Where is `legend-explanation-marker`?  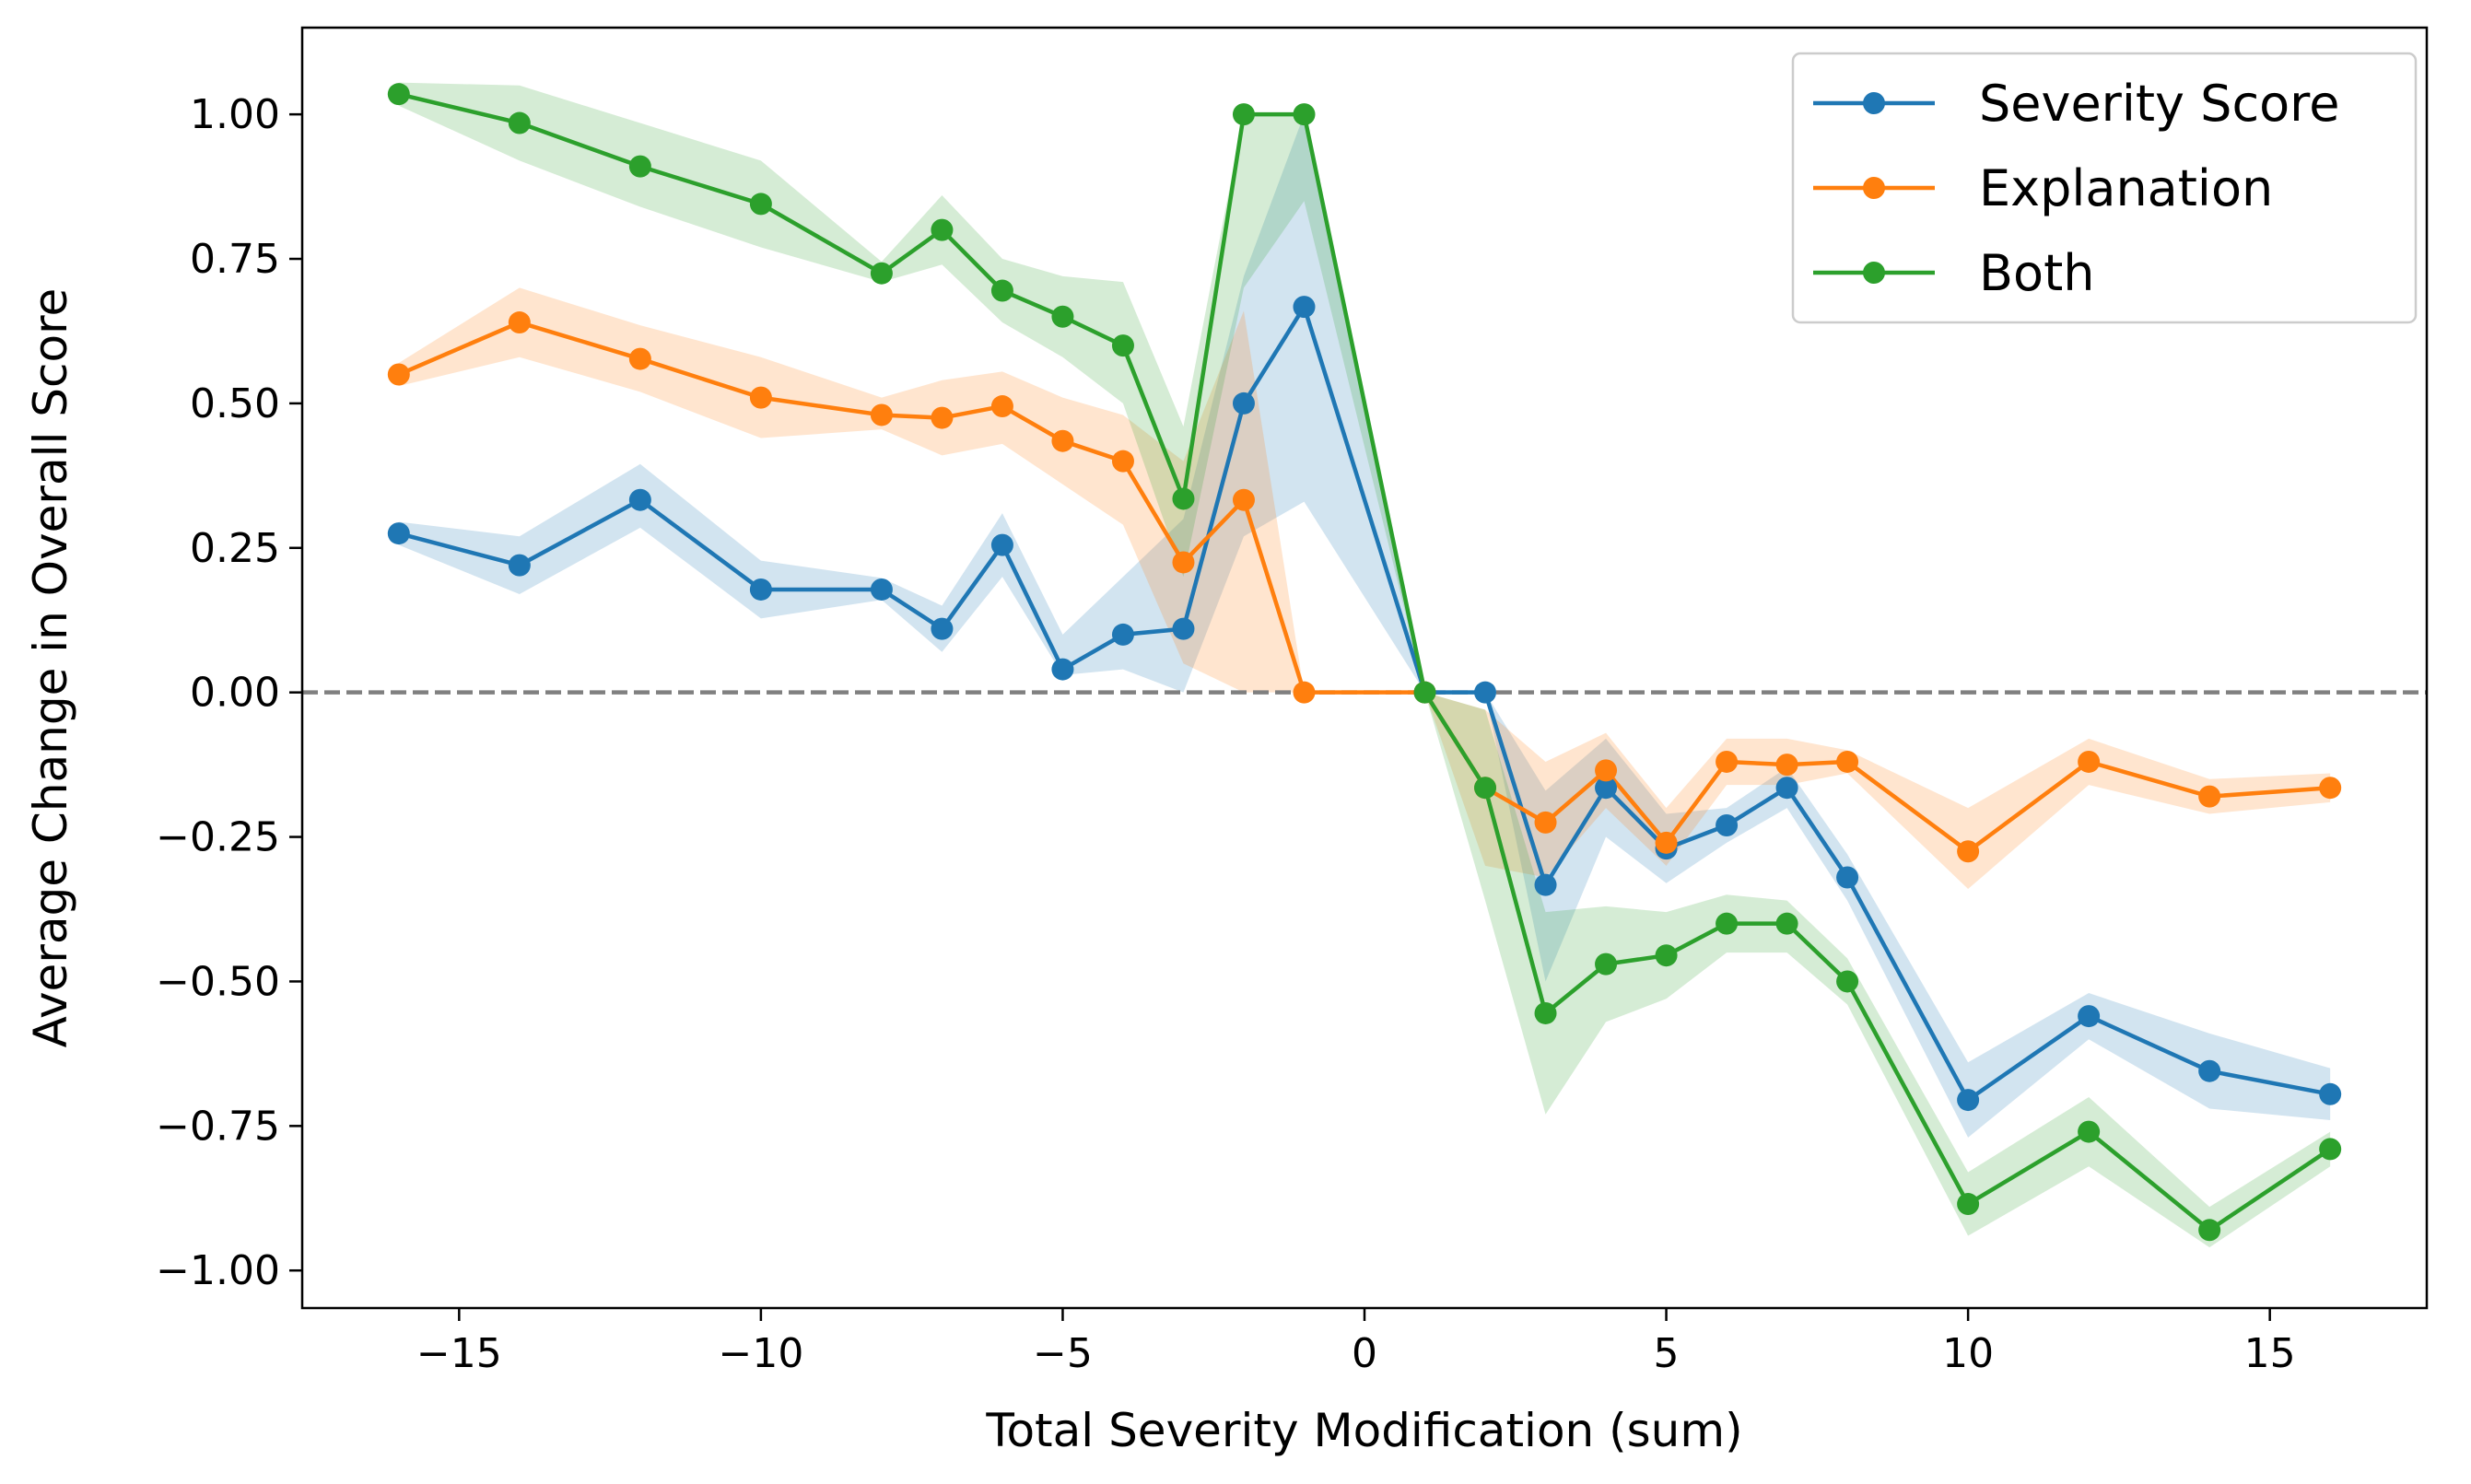 legend-explanation-marker is located at coordinates (1874, 188).